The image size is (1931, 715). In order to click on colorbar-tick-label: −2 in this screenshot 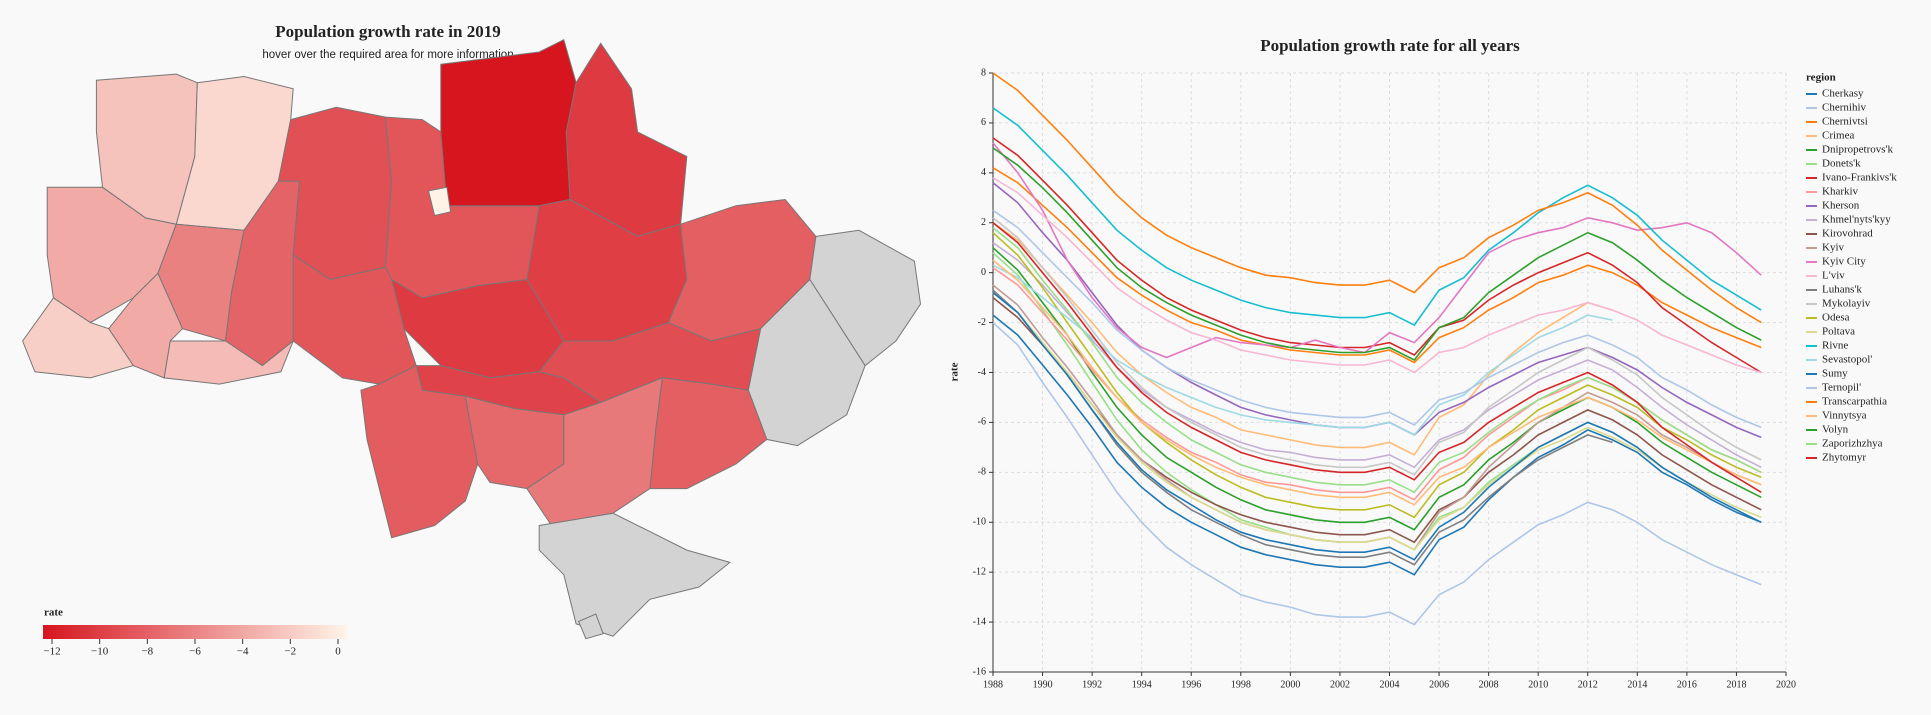, I will do `click(290, 652)`.